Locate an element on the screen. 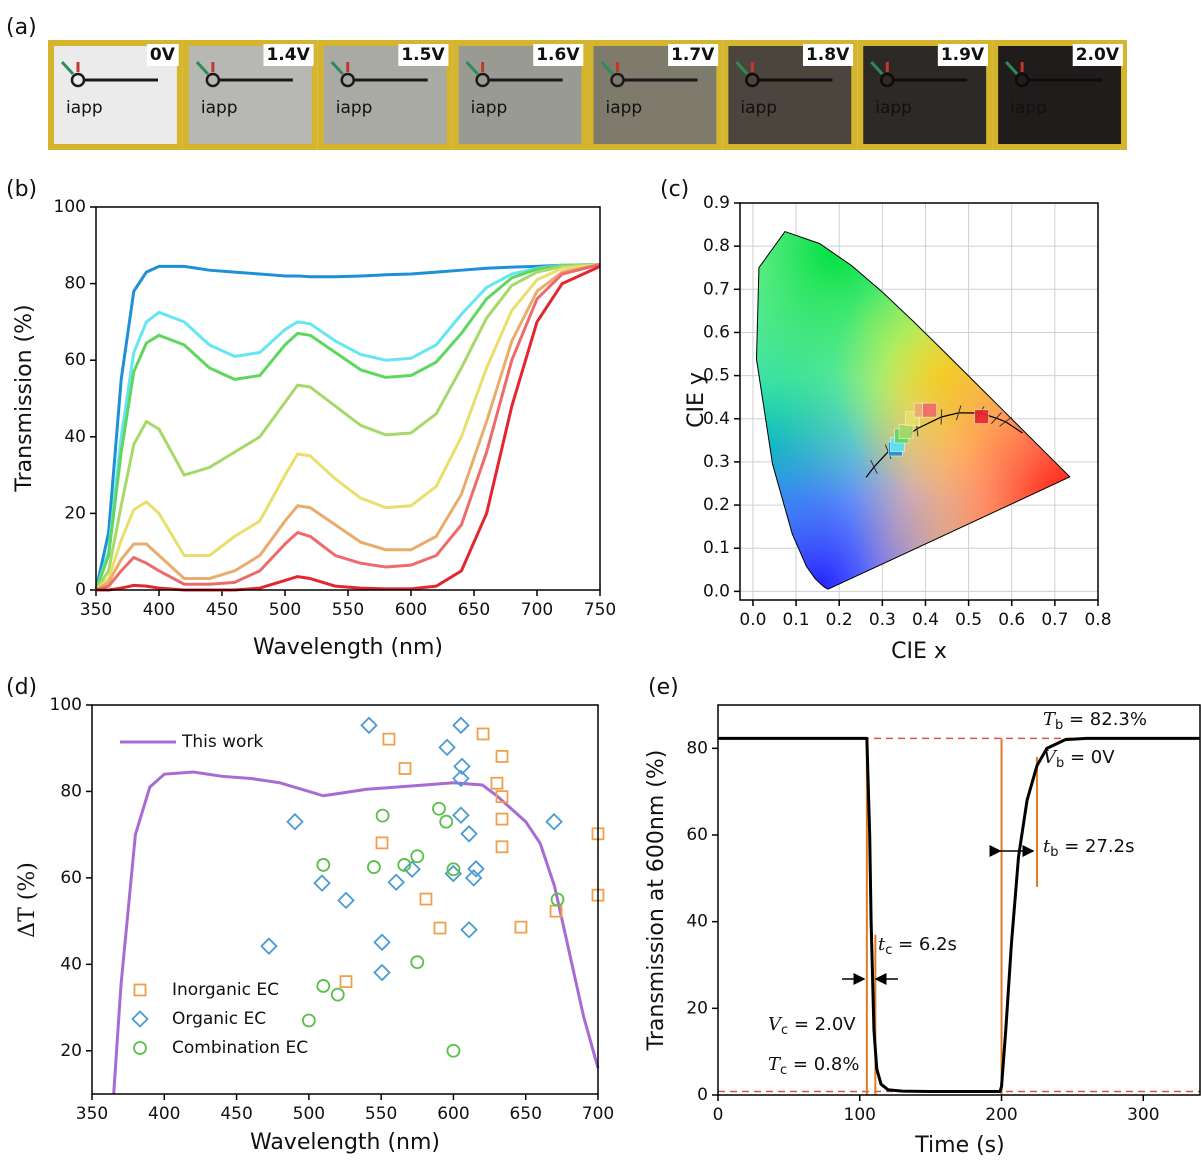 This screenshot has height=1162, width=1201. annotation: Tb = 82.3% is located at coordinates (1095, 721).